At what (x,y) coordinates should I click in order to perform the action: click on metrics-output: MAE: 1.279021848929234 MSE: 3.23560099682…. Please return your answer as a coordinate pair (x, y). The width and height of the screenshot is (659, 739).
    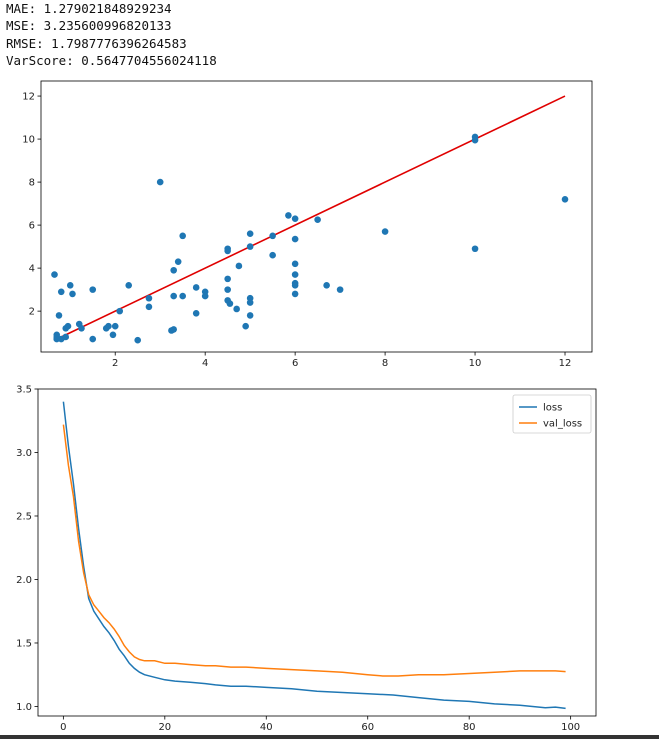
    Looking at the image, I should click on (111, 34).